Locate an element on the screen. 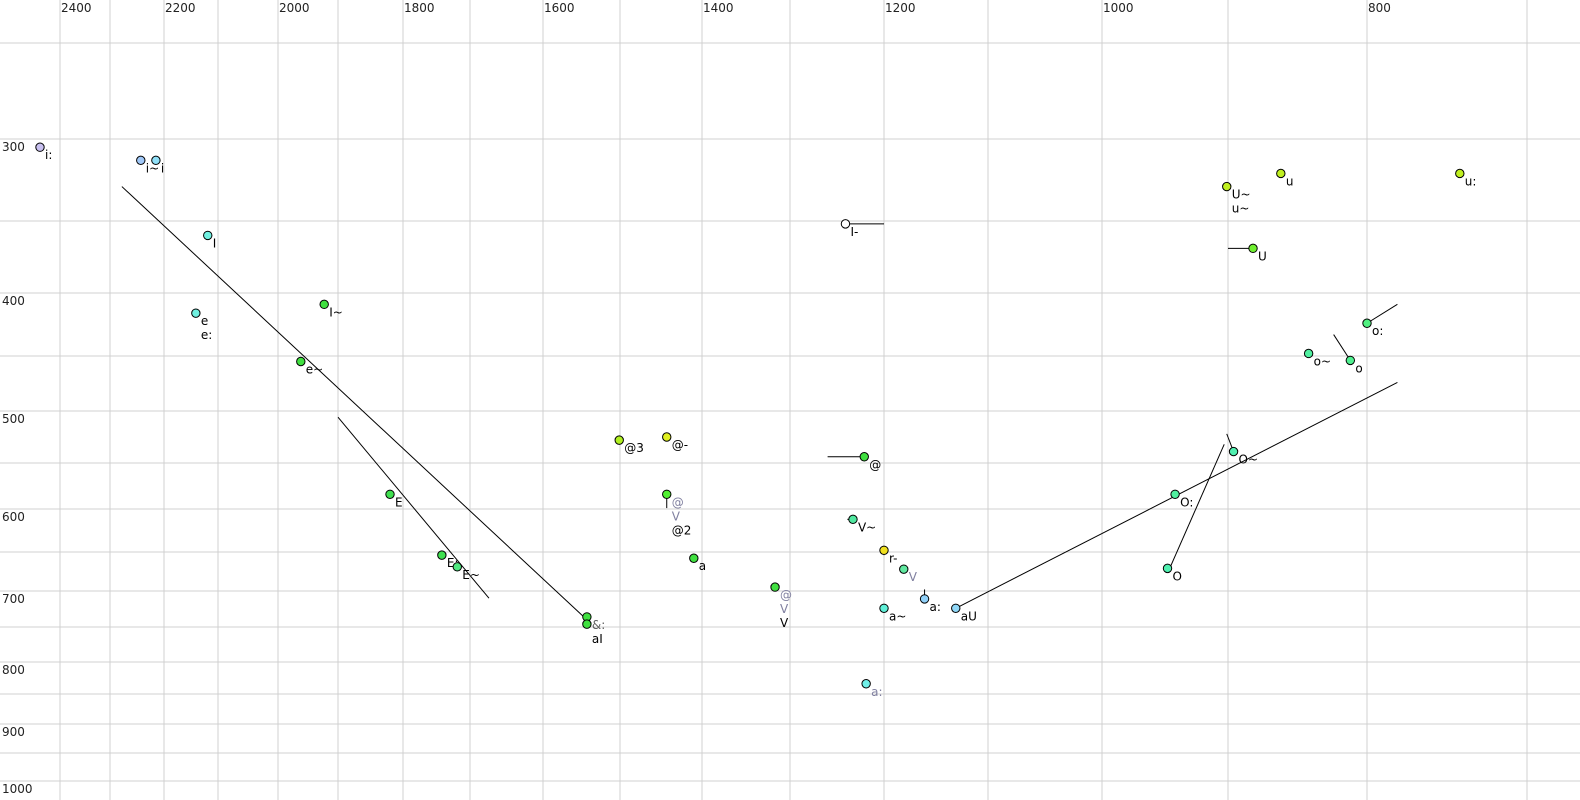 This screenshot has width=1580, height=800. x-tick-label: 1200 is located at coordinates (900, 8).